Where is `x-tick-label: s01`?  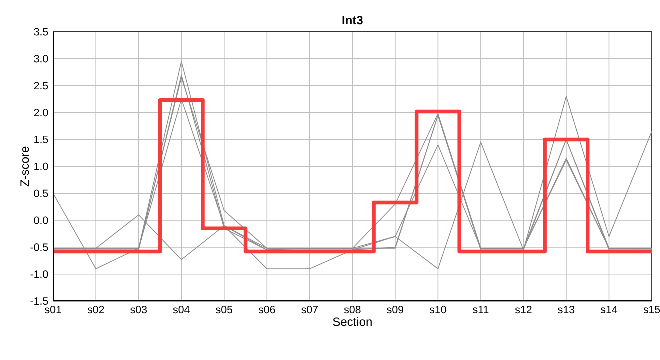
x-tick-label: s01 is located at coordinates (53, 310).